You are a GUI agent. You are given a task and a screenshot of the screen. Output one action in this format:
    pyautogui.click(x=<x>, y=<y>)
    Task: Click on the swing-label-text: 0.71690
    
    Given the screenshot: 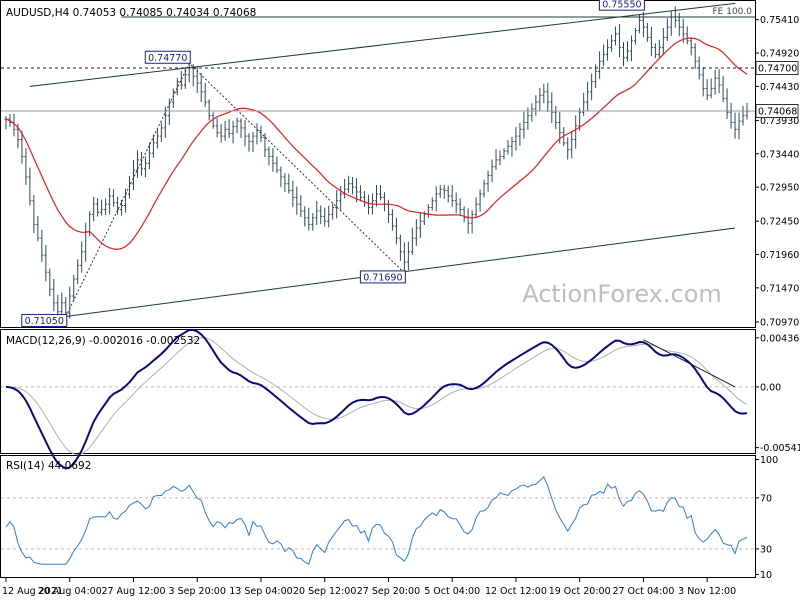 What is the action you would take?
    pyautogui.click(x=382, y=277)
    